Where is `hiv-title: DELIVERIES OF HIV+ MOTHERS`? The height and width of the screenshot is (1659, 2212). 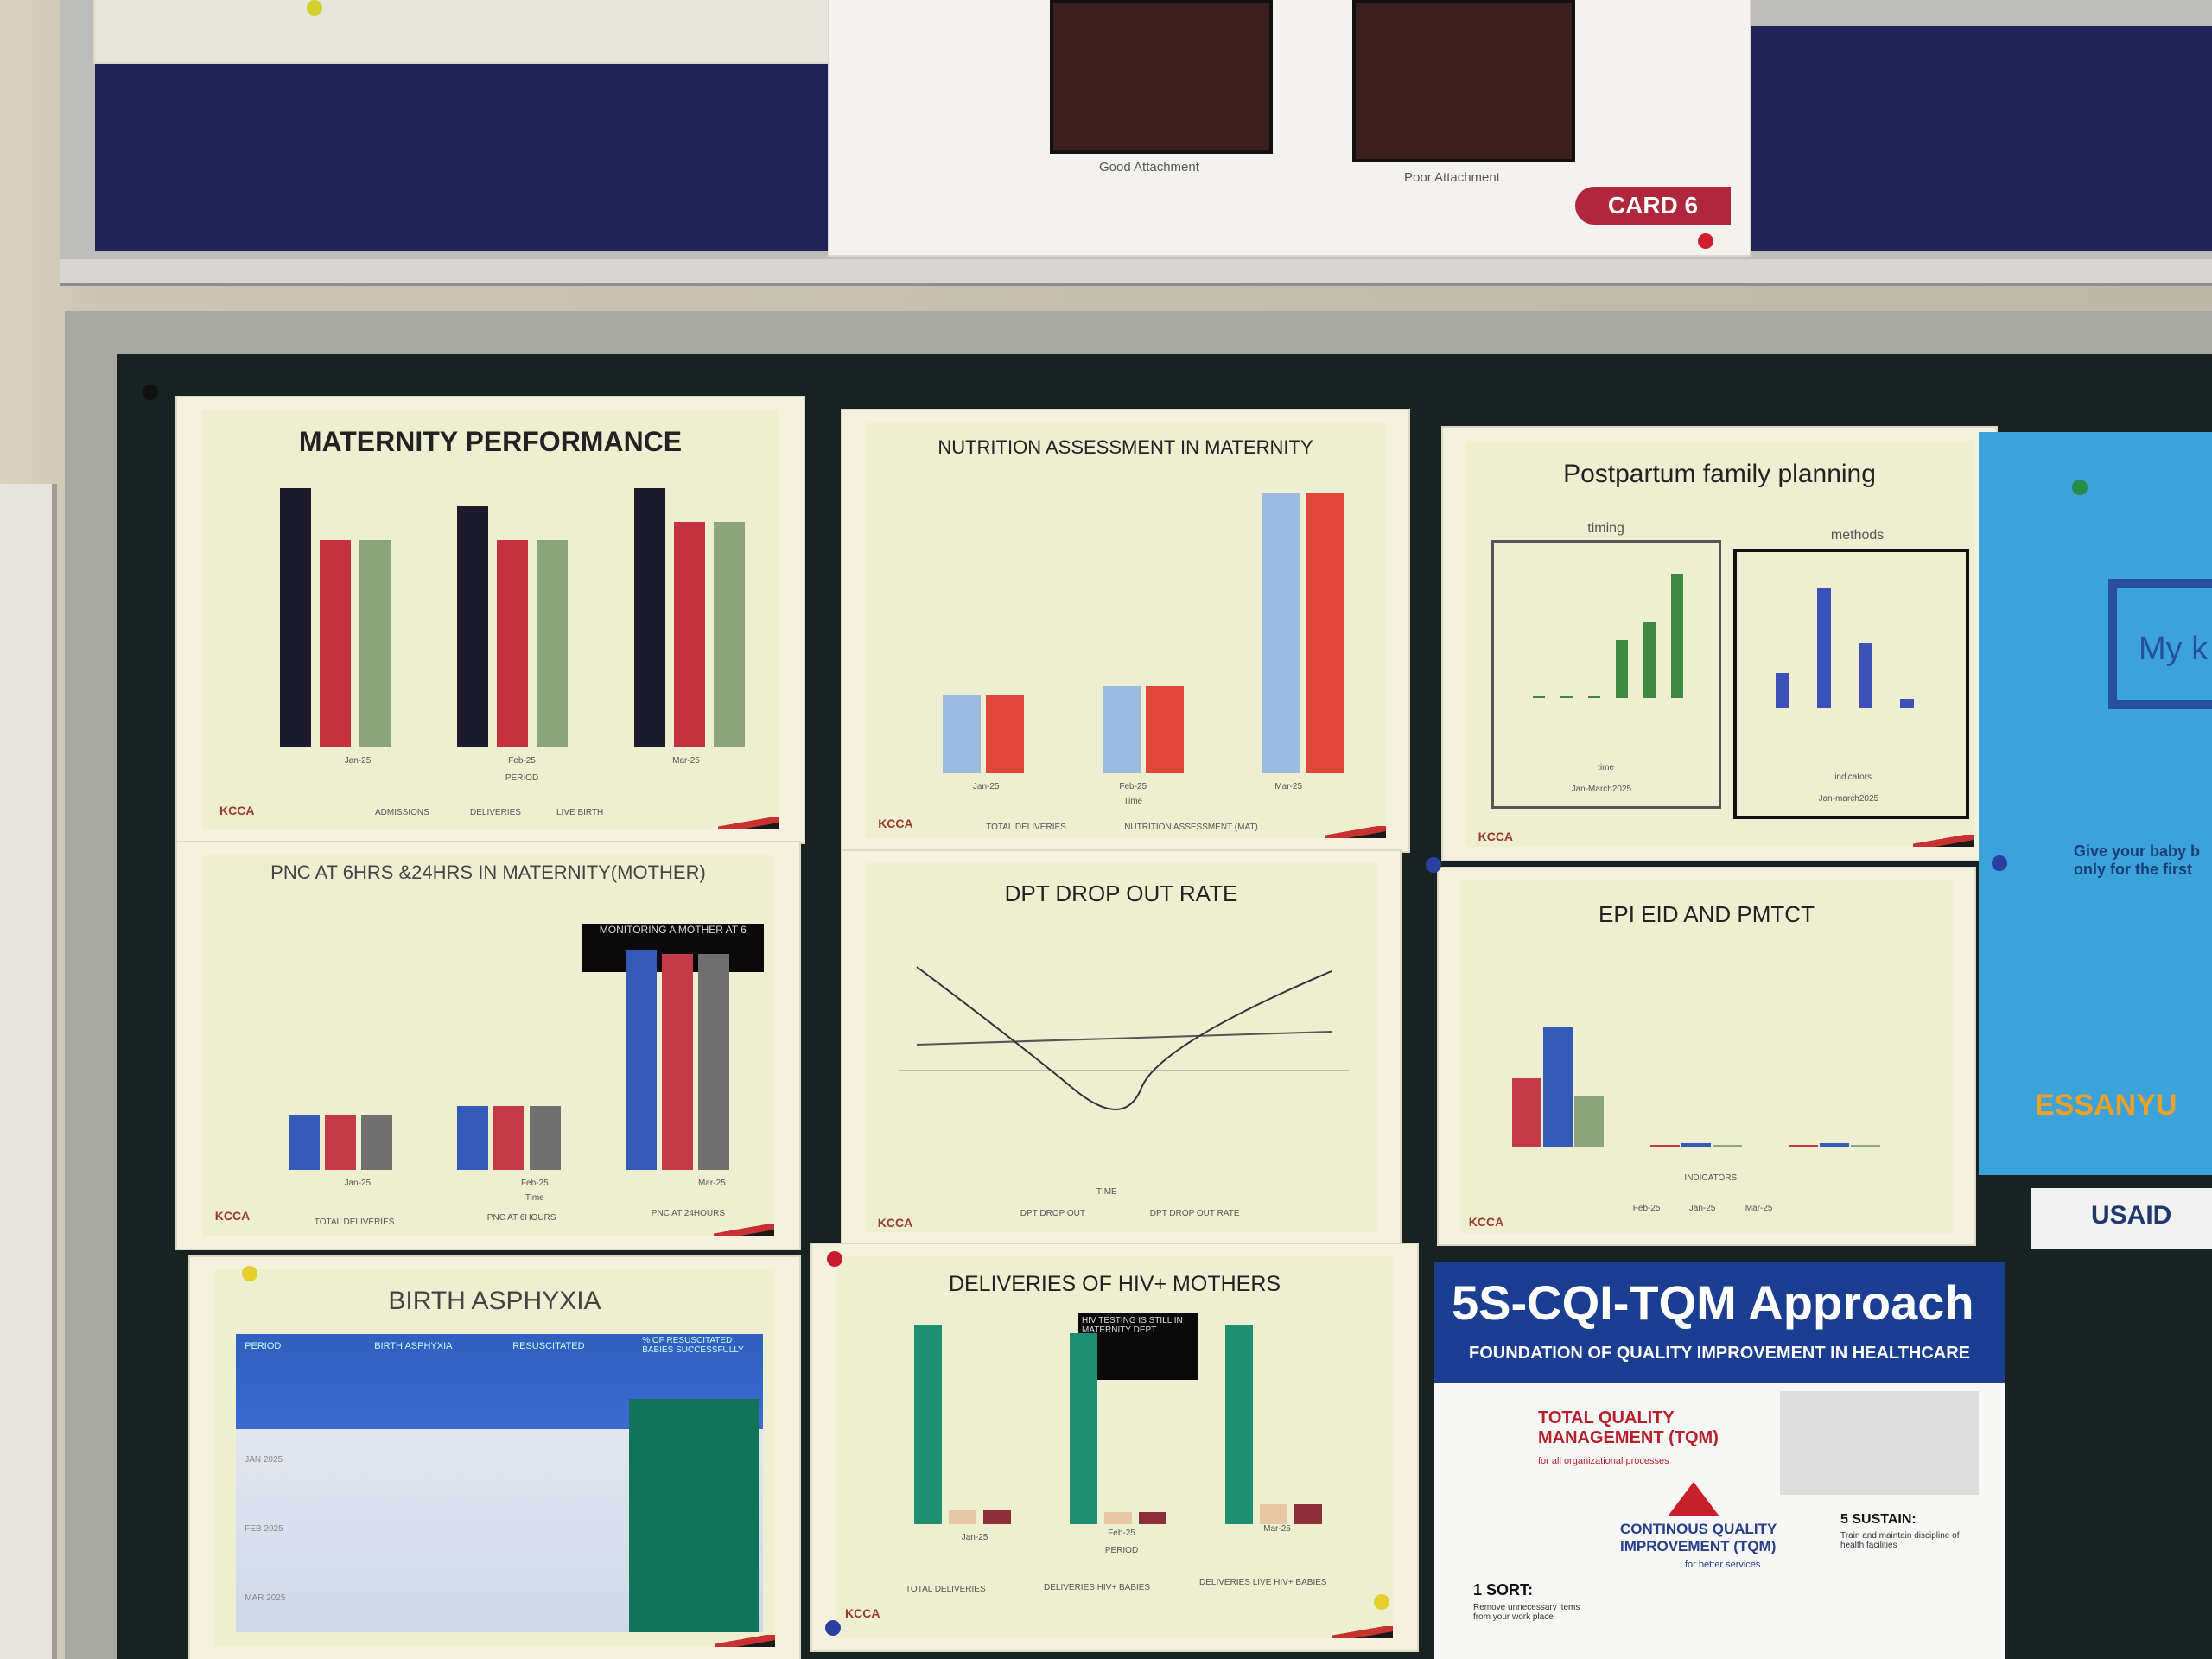 hiv-title: DELIVERIES OF HIV+ MOTHERS is located at coordinates (1114, 1284).